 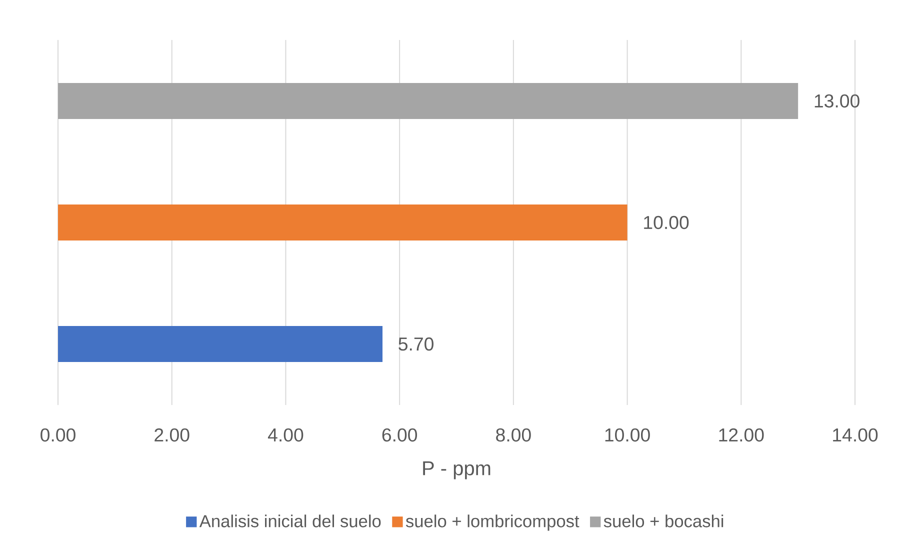 I want to click on x-tick-label: 0.00, so click(x=58, y=435).